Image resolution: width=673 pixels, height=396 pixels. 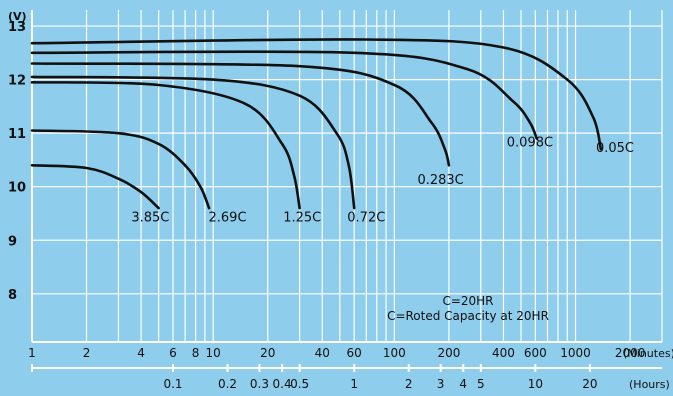 What do you see at coordinates (32, 353) in the screenshot?
I see `x-tick-label-1: 1` at bounding box center [32, 353].